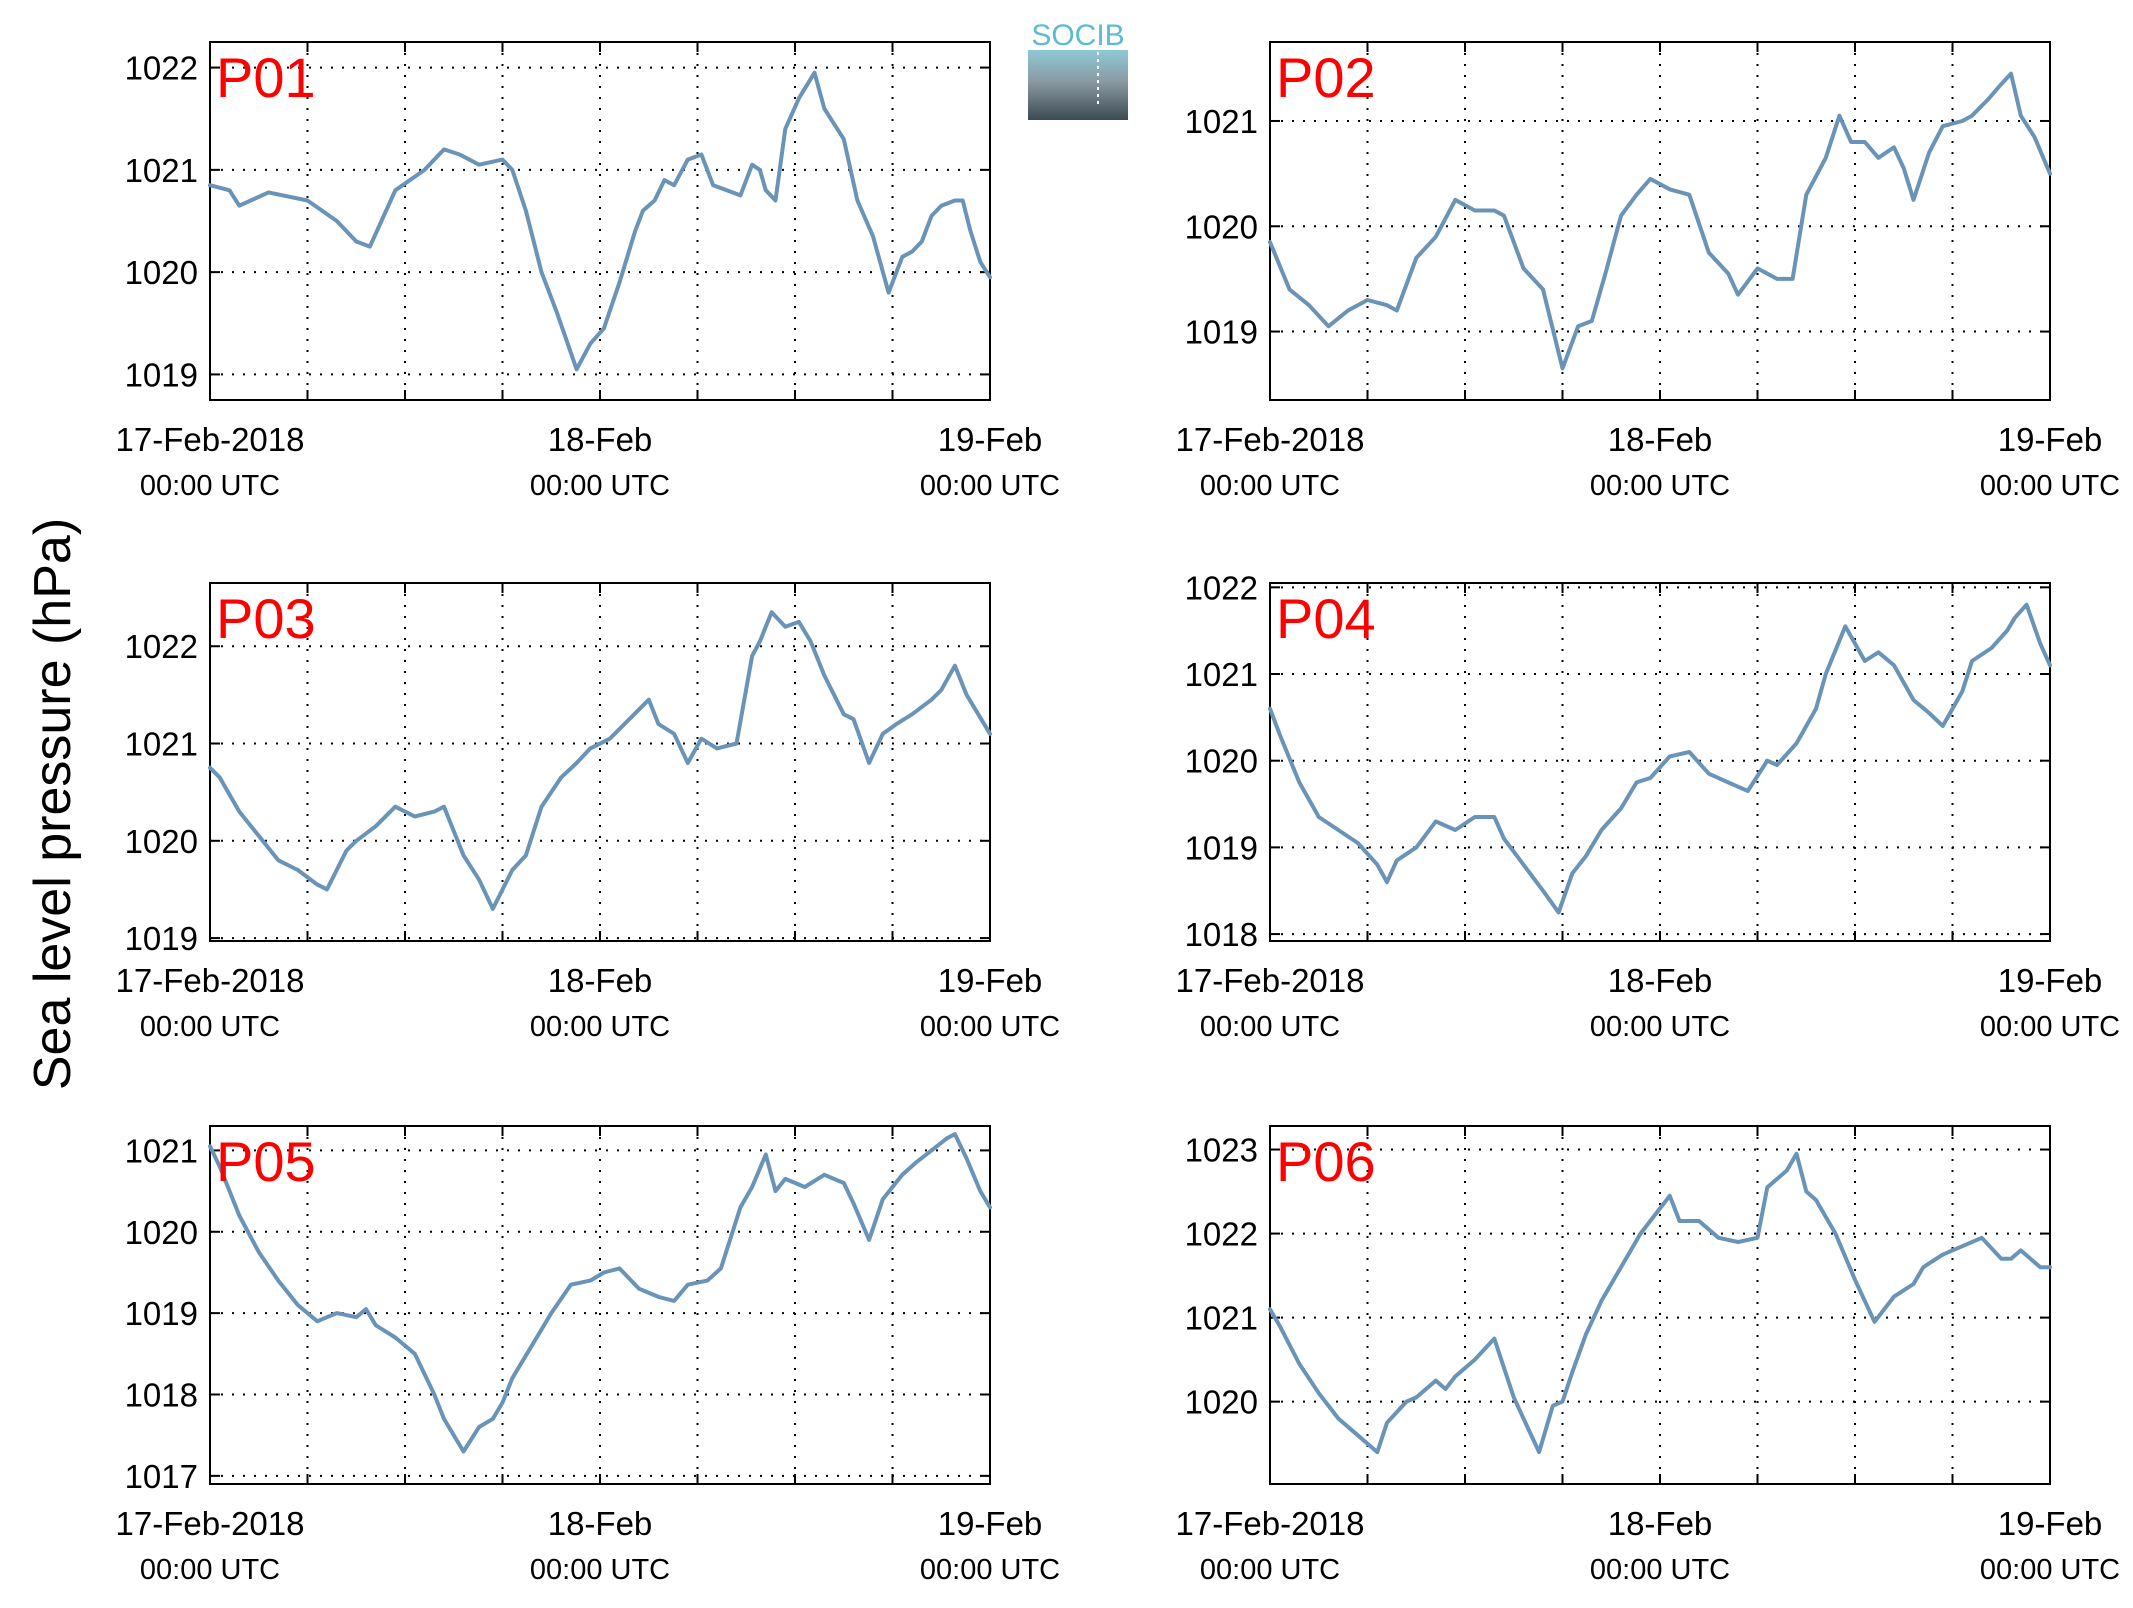  What do you see at coordinates (1326, 77) in the screenshot?
I see `panel-label: P02` at bounding box center [1326, 77].